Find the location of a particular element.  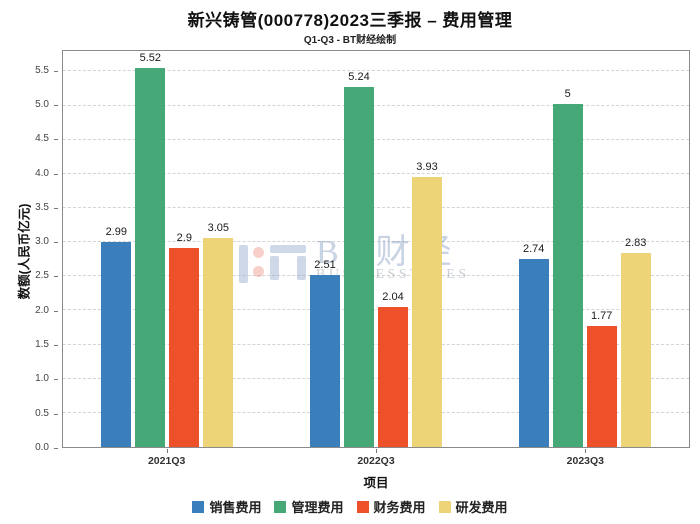

chart-title: 新兴铸管(000778)2023三季报 – 费用管理 is located at coordinates (350, 20).